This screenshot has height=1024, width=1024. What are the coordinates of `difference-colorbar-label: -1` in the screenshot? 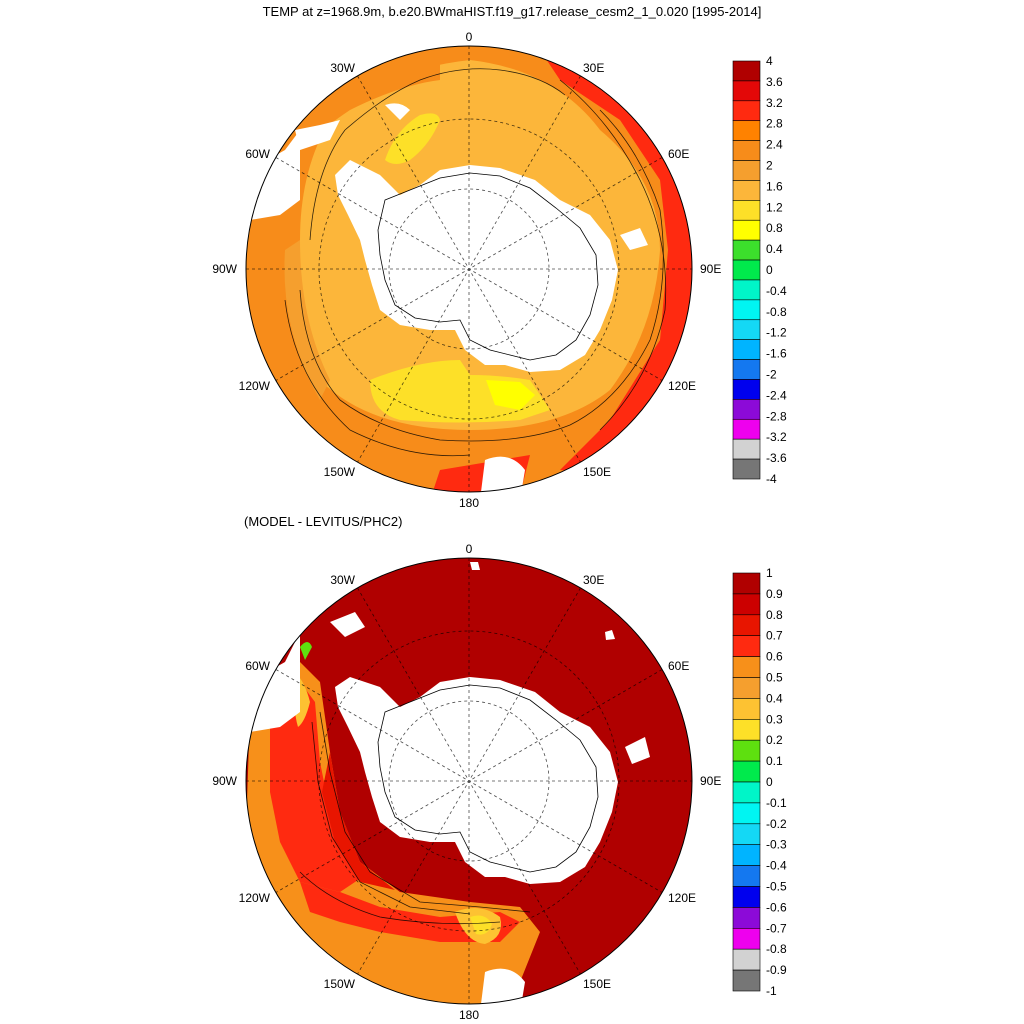 It's located at (771, 991).